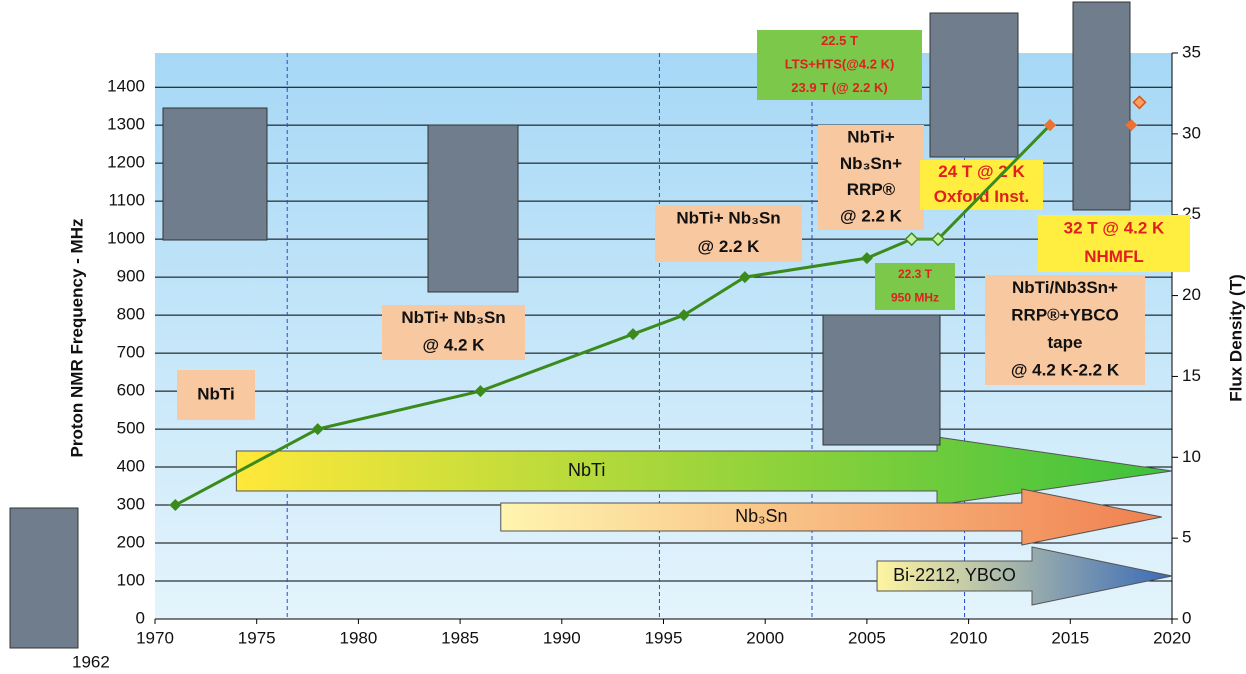  Describe the element at coordinates (1191, 51) in the screenshot. I see `y2-tick-label: 35` at that location.